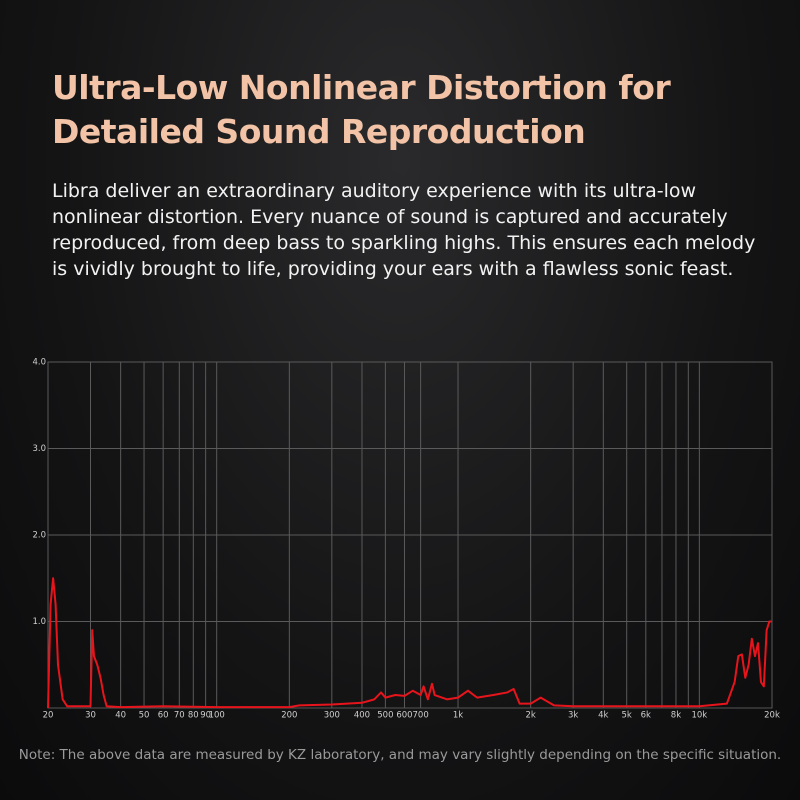  Describe the element at coordinates (39, 449) in the screenshot. I see `y-tick-label: 3.0` at that location.